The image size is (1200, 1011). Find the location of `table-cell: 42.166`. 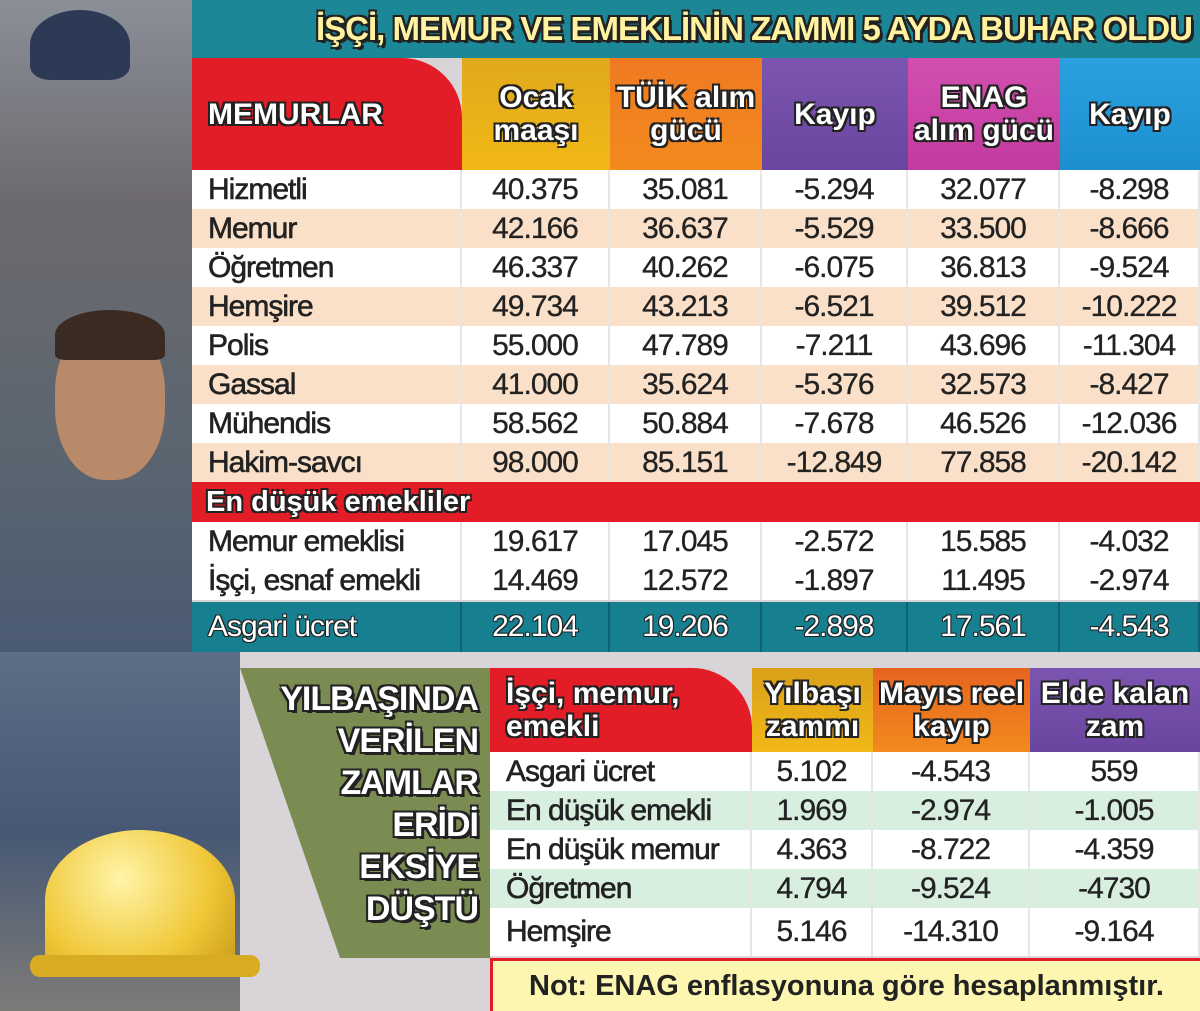

table-cell: 42.166 is located at coordinates (536, 228).